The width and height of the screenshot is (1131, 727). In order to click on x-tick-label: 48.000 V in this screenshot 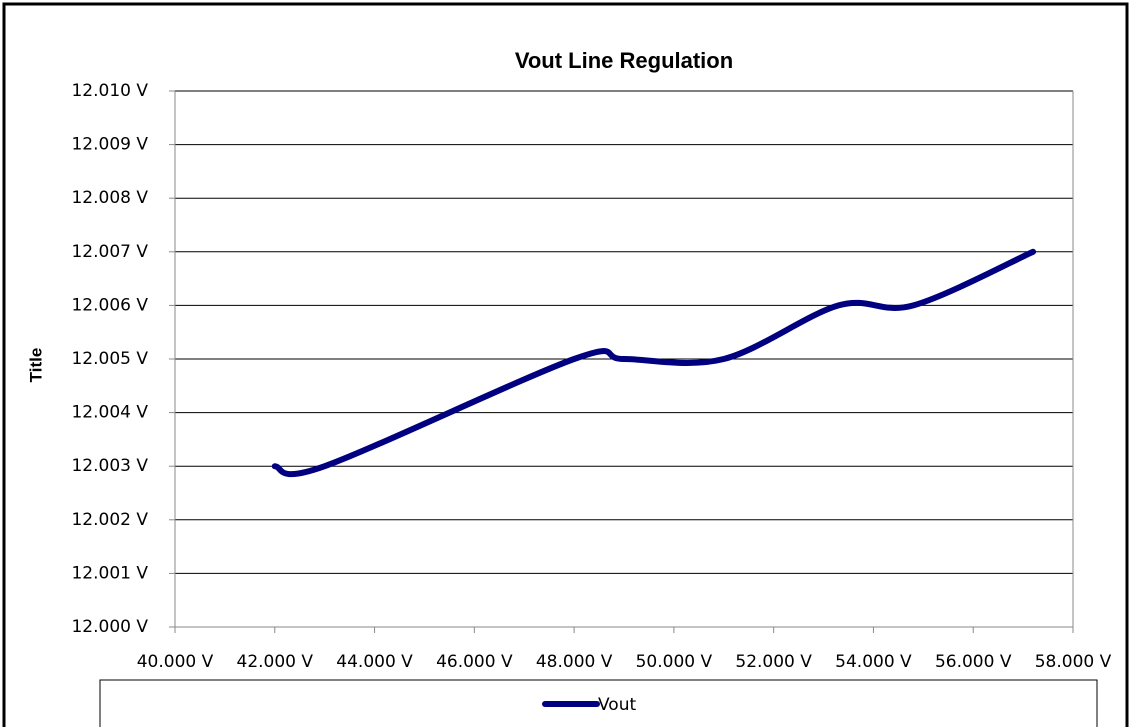, I will do `click(574, 662)`.